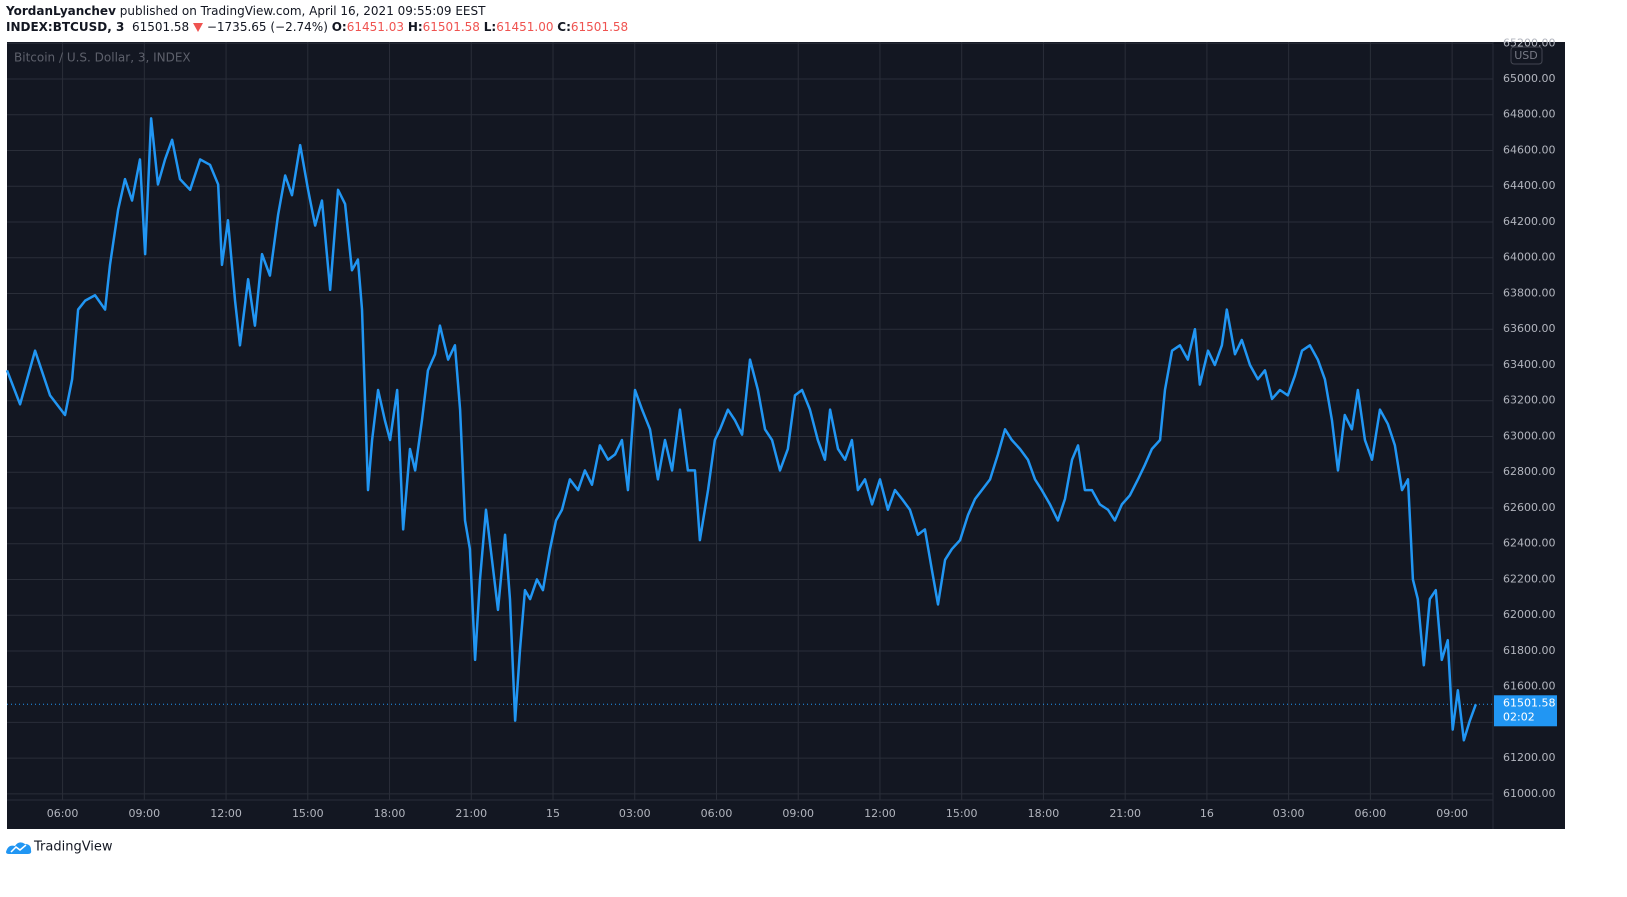 The width and height of the screenshot is (1627, 897). I want to click on y-tick-label: 61200.00, so click(1529, 757).